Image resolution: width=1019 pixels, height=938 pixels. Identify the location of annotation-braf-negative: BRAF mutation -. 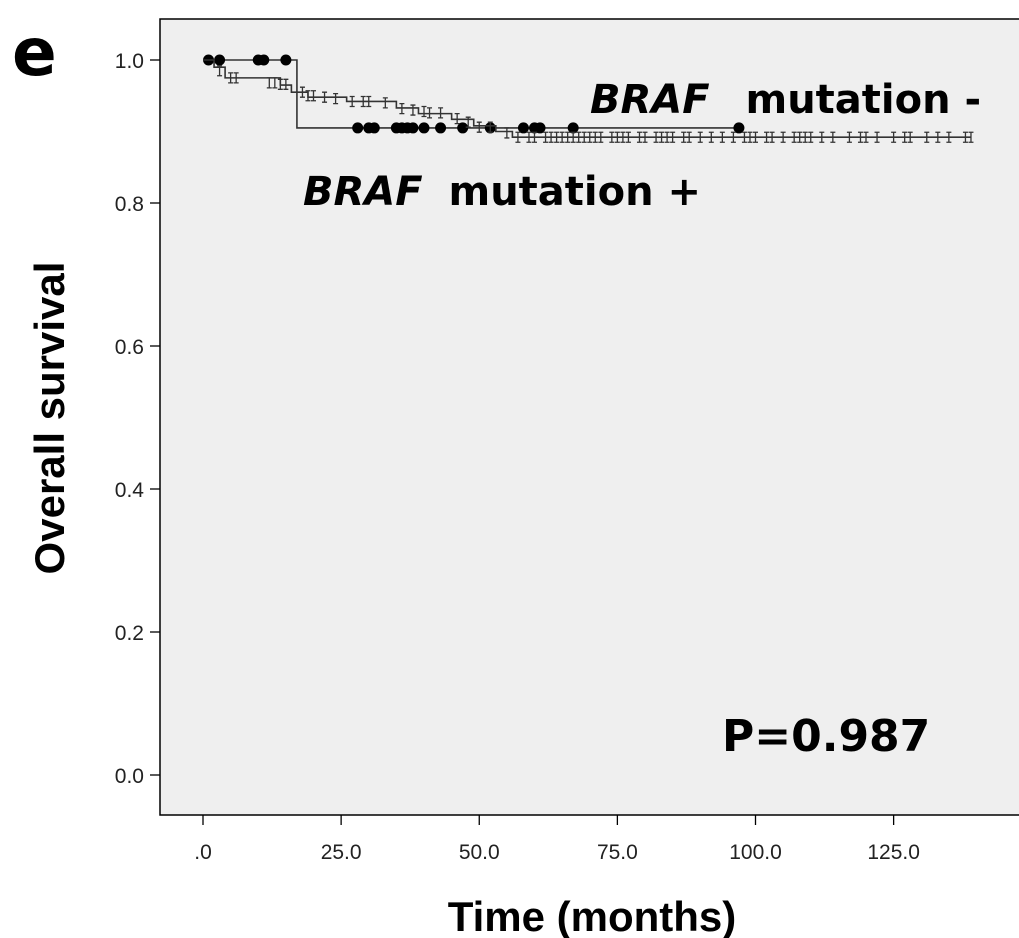
(785, 100).